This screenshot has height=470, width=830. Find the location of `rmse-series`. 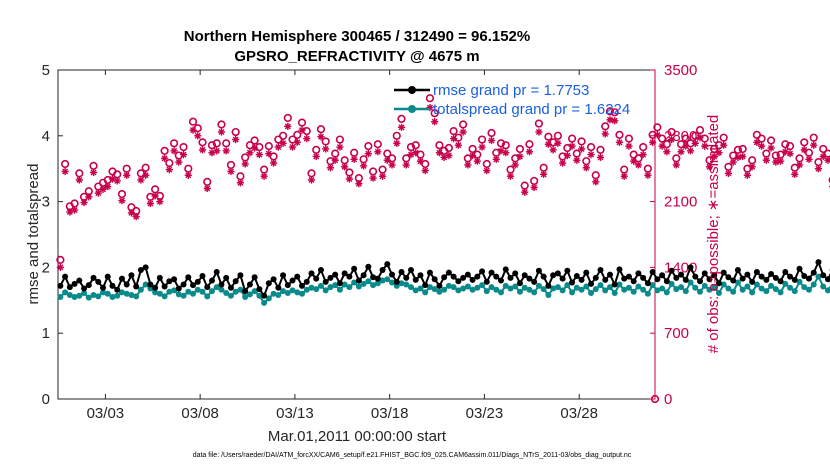

rmse-series is located at coordinates (443, 279).